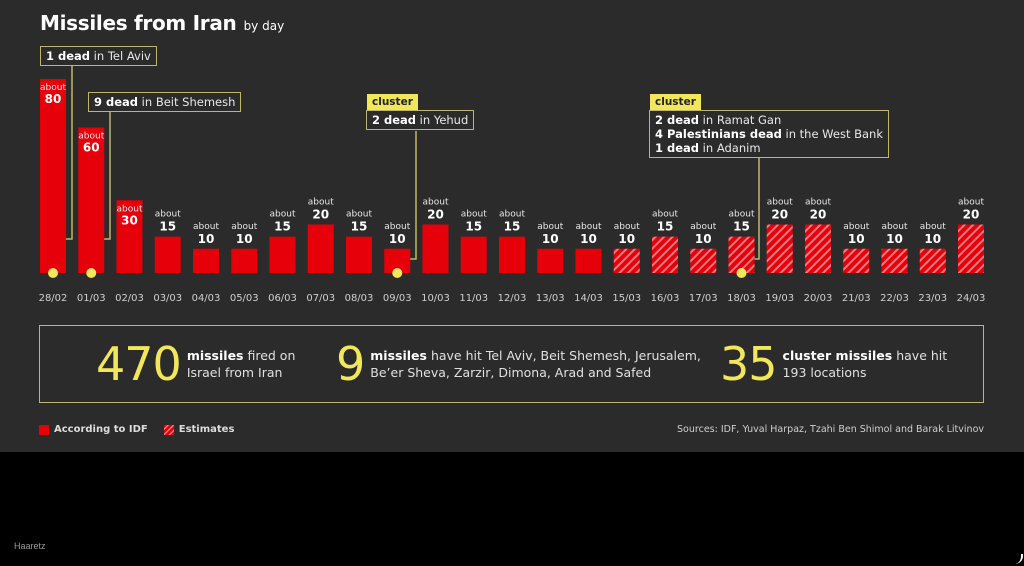  I want to click on title-sub: by day, so click(264, 26).